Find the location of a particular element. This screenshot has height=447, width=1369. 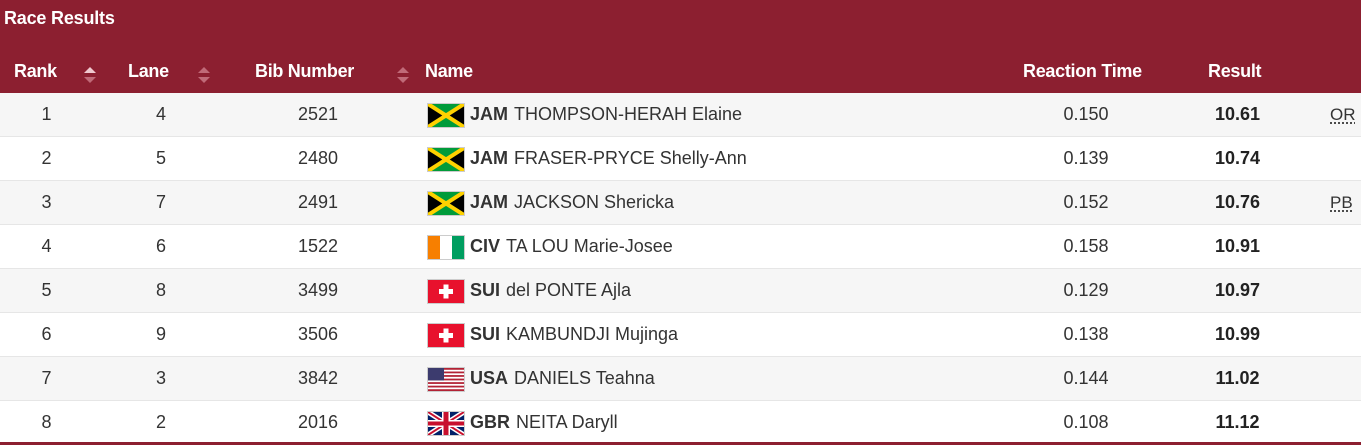

bib-number-cell: 3506 is located at coordinates (318, 334).